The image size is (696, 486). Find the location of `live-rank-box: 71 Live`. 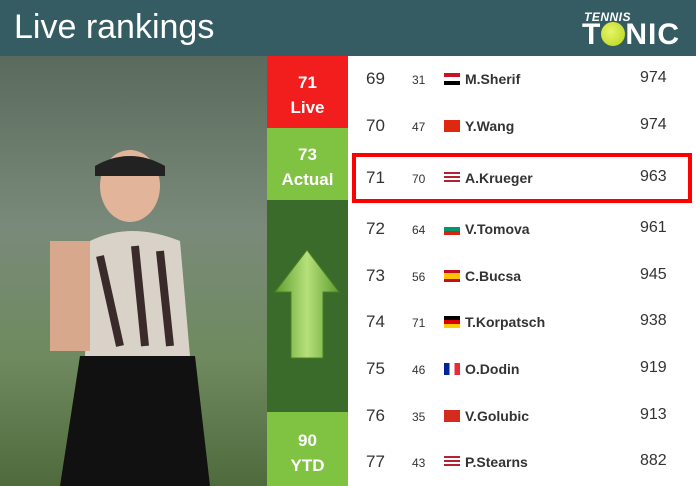

live-rank-box: 71 Live is located at coordinates (307, 92).